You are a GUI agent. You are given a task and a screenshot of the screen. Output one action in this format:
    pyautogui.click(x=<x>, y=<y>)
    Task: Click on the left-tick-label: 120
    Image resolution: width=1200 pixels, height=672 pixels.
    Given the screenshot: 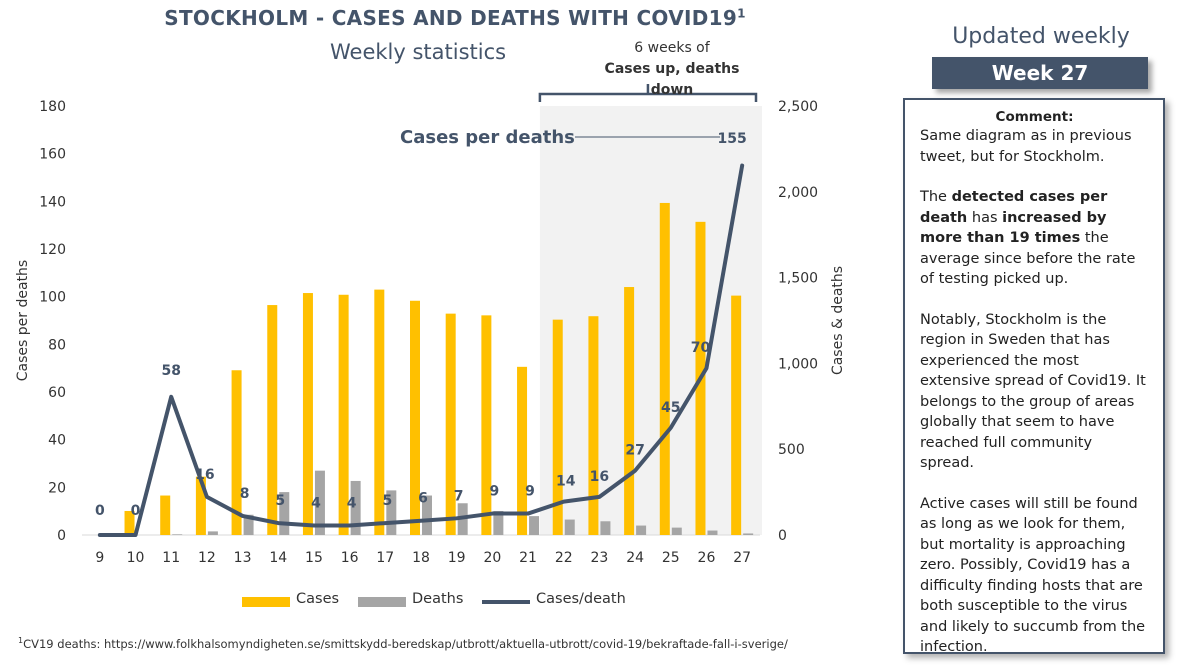 What is the action you would take?
    pyautogui.click(x=52, y=250)
    